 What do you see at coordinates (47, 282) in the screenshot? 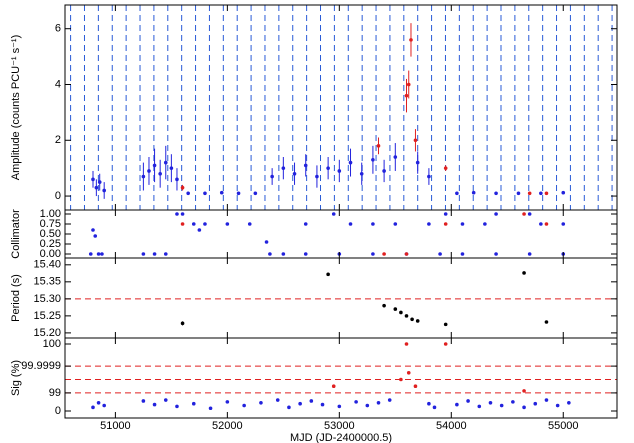
I see `y-tick-label: 15.35` at bounding box center [47, 282].